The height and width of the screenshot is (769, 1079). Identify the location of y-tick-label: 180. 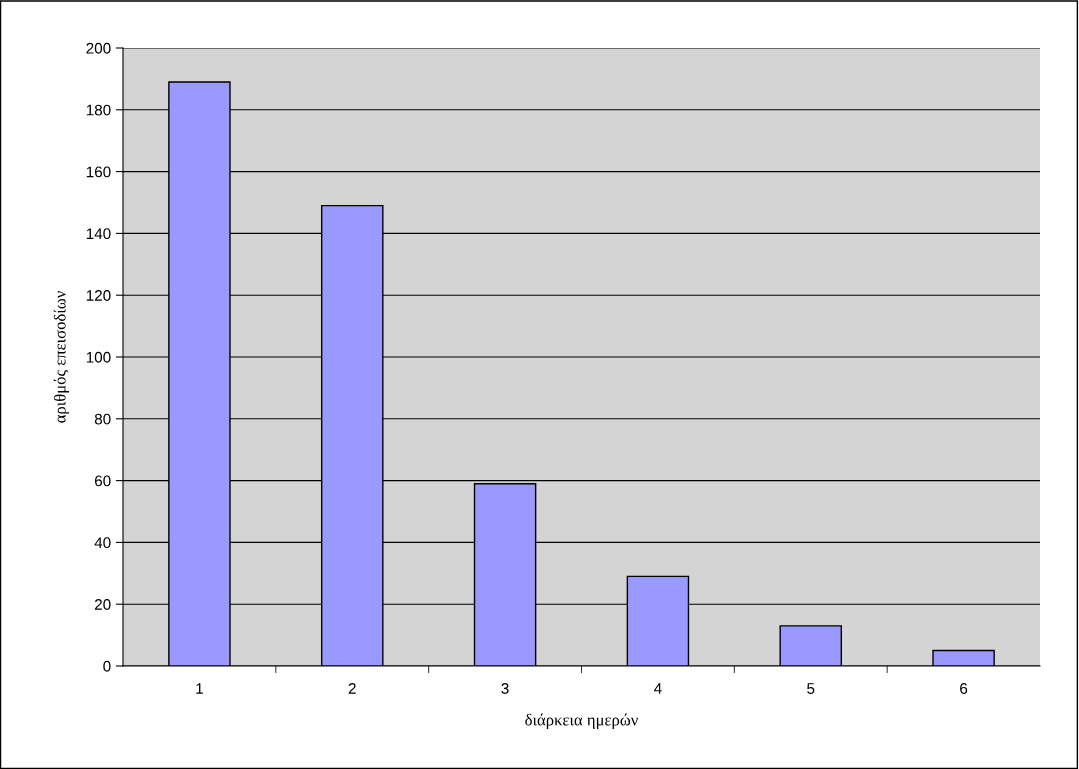
(98, 110).